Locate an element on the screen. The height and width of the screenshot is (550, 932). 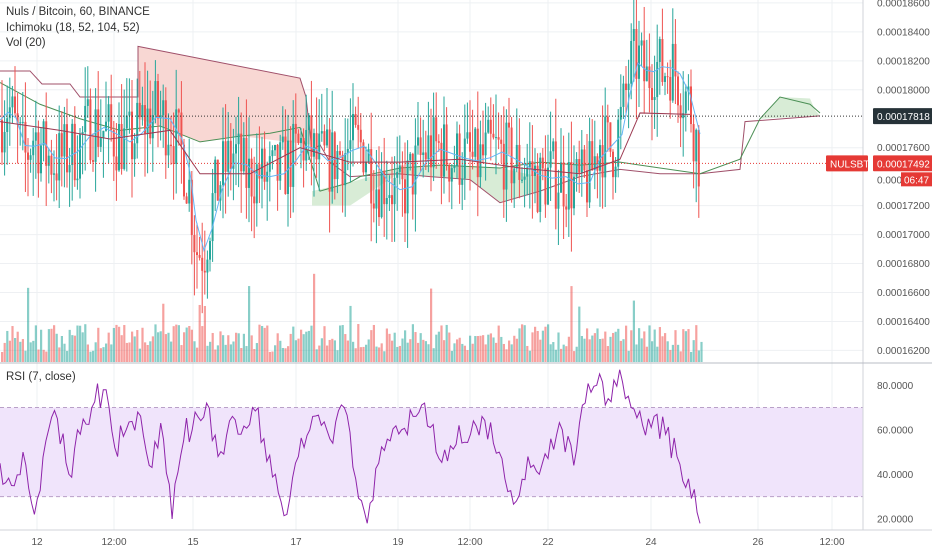
x-tick-label: 24 is located at coordinates (651, 542).